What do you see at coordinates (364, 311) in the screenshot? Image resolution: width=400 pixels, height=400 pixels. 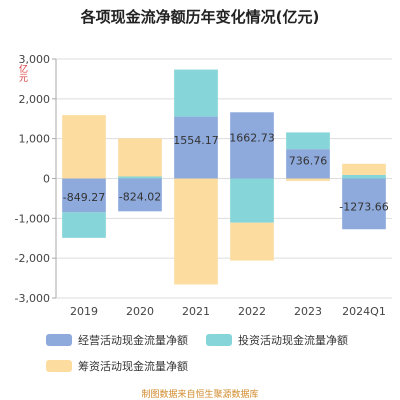 I see `x-tick-label: 2024Q1` at bounding box center [364, 311].